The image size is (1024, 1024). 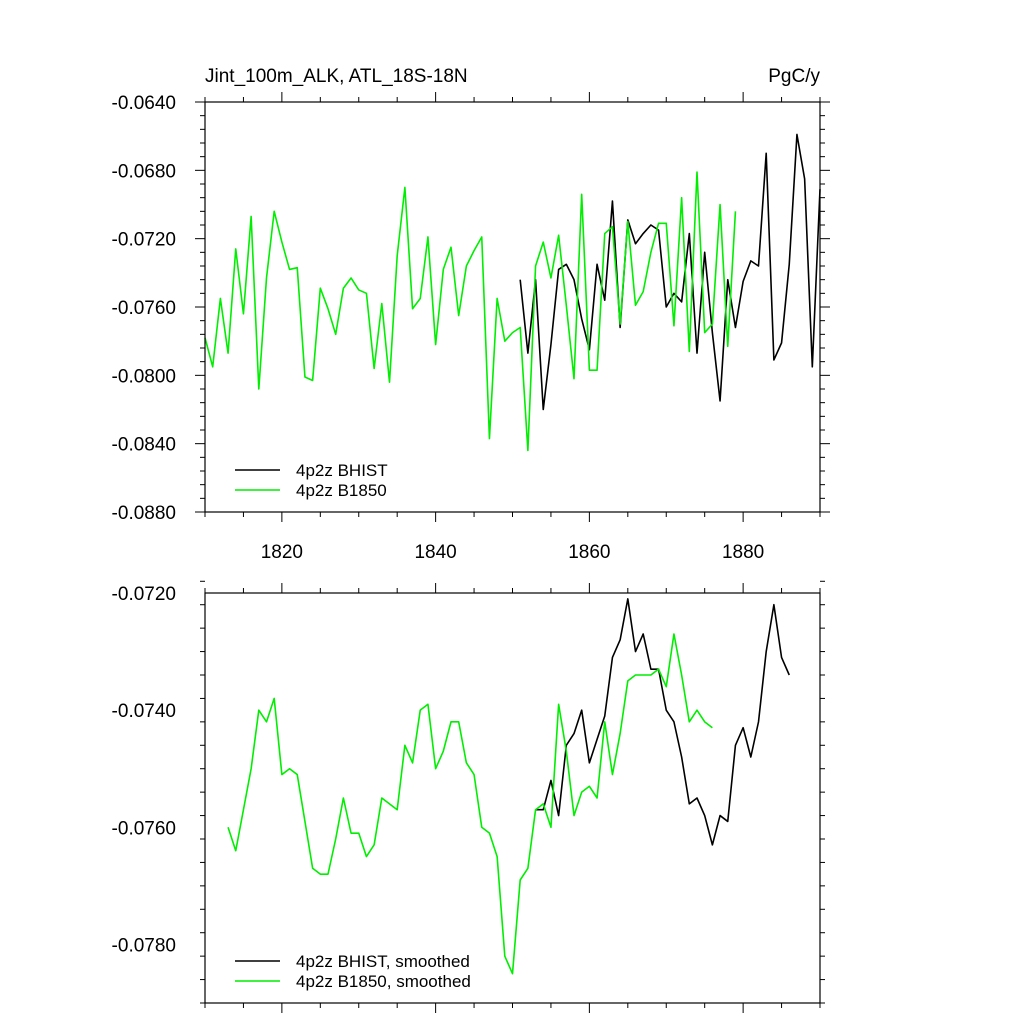 What do you see at coordinates (341, 490) in the screenshot?
I see `legend-label-b1850: 4p2z B1850` at bounding box center [341, 490].